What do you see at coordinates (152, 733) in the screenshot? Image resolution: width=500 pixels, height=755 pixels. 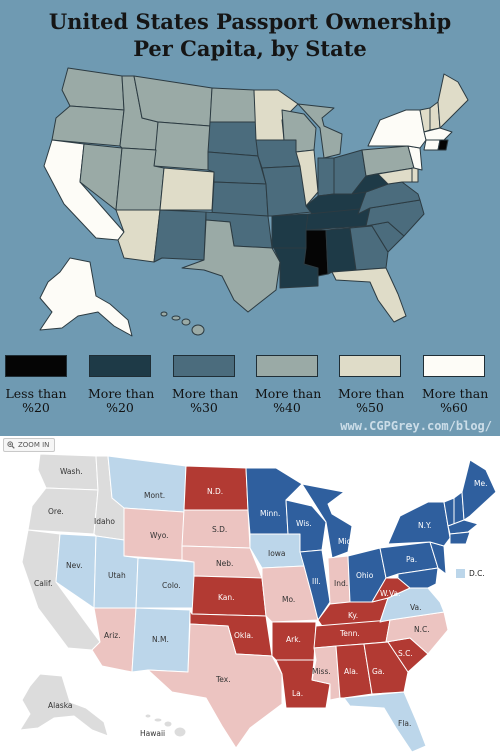 I see `label-hawaii: Hawaii` at bounding box center [152, 733].